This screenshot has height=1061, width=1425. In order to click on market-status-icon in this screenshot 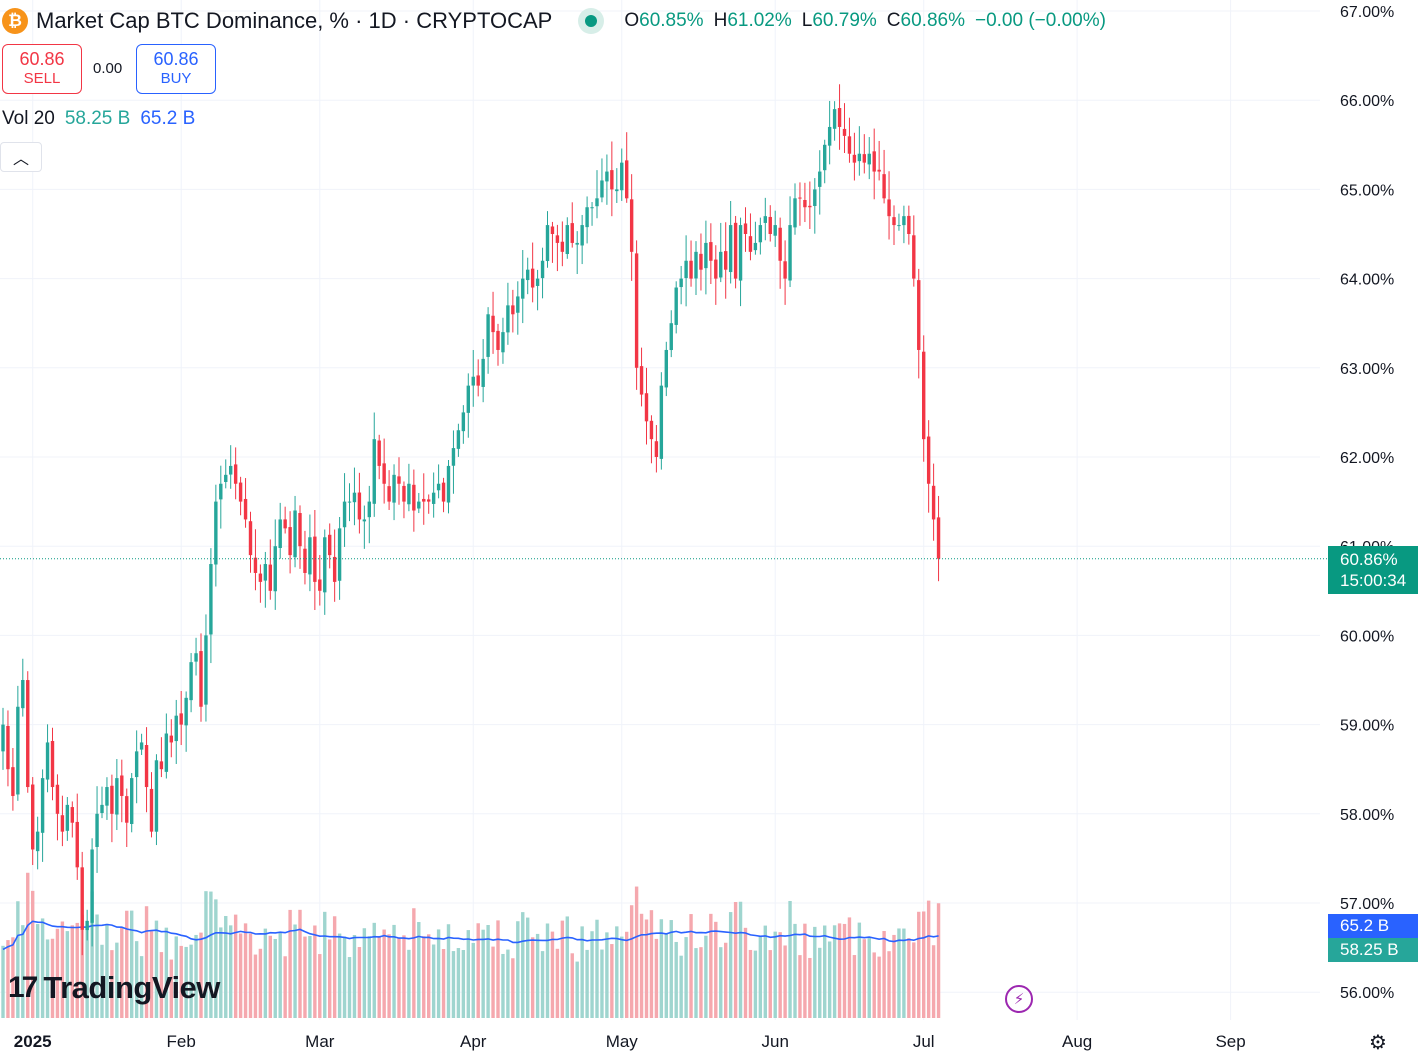, I will do `click(591, 21)`.